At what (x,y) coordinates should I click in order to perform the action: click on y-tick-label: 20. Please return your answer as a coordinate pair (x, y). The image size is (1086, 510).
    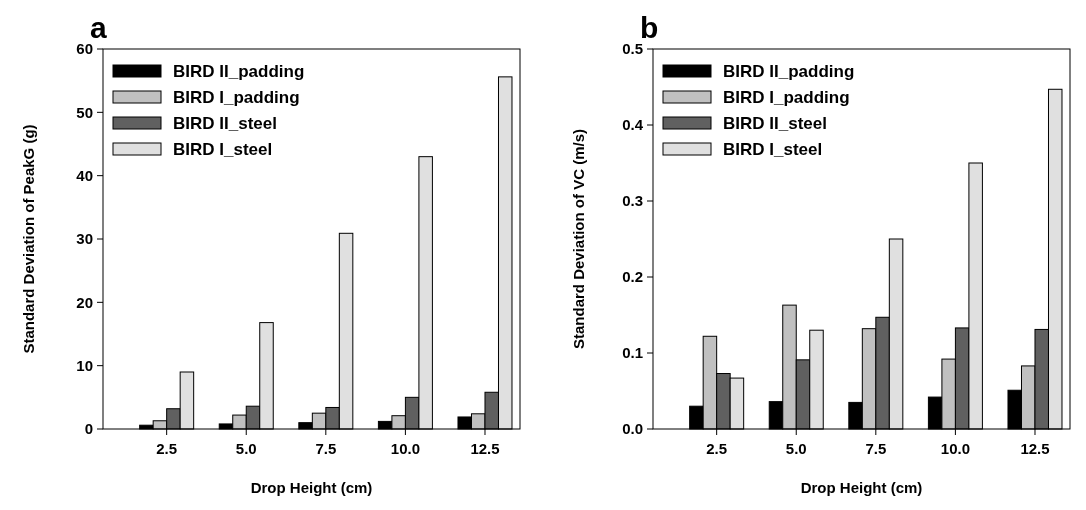
    Looking at the image, I should click on (84, 302).